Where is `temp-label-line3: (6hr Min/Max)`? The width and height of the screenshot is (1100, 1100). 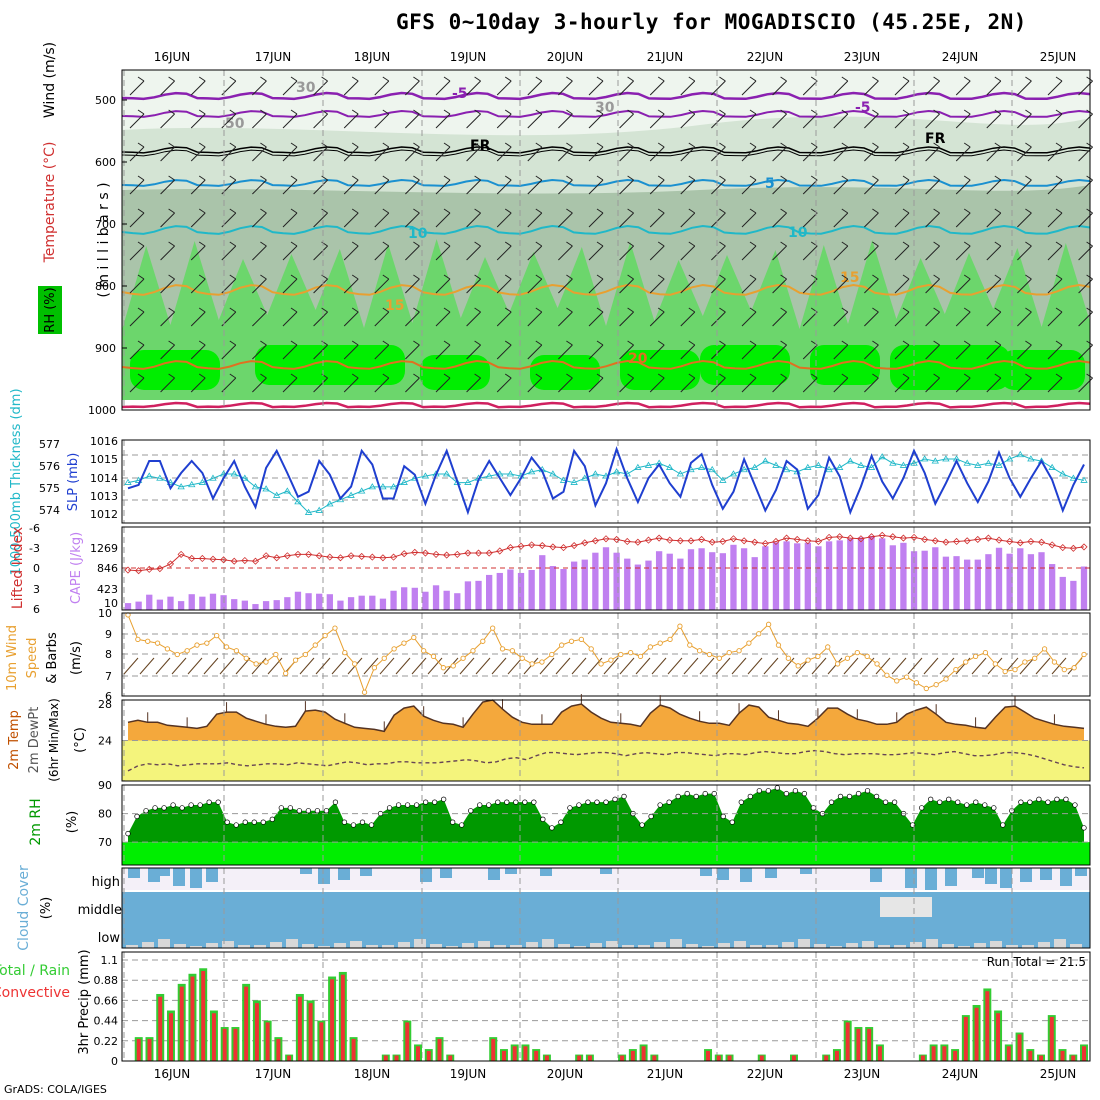 temp-label-line3: (6hr Min/Max) is located at coordinates (54, 740).